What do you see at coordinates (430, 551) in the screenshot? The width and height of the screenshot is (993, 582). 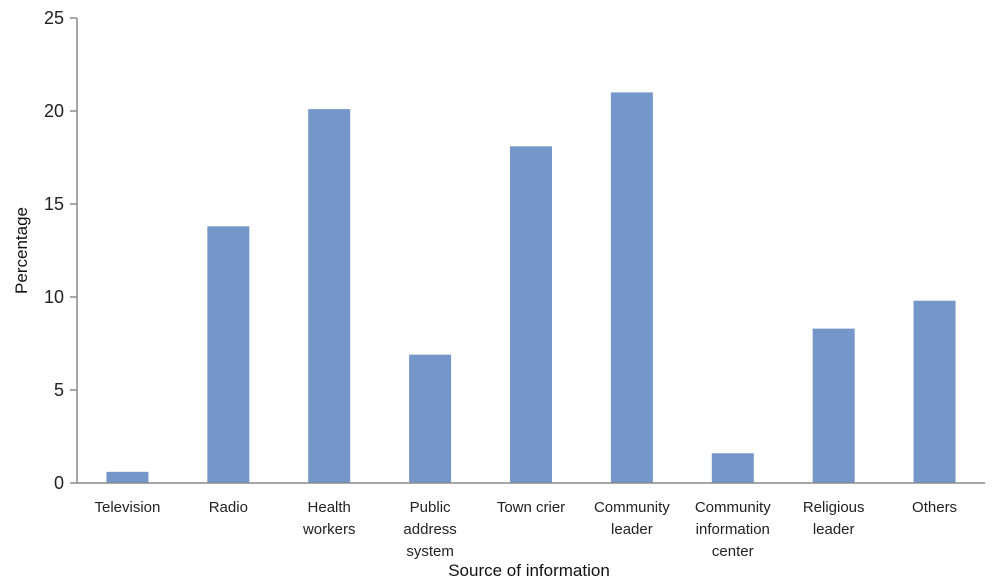 I see `x-tick-label-line: system` at bounding box center [430, 551].